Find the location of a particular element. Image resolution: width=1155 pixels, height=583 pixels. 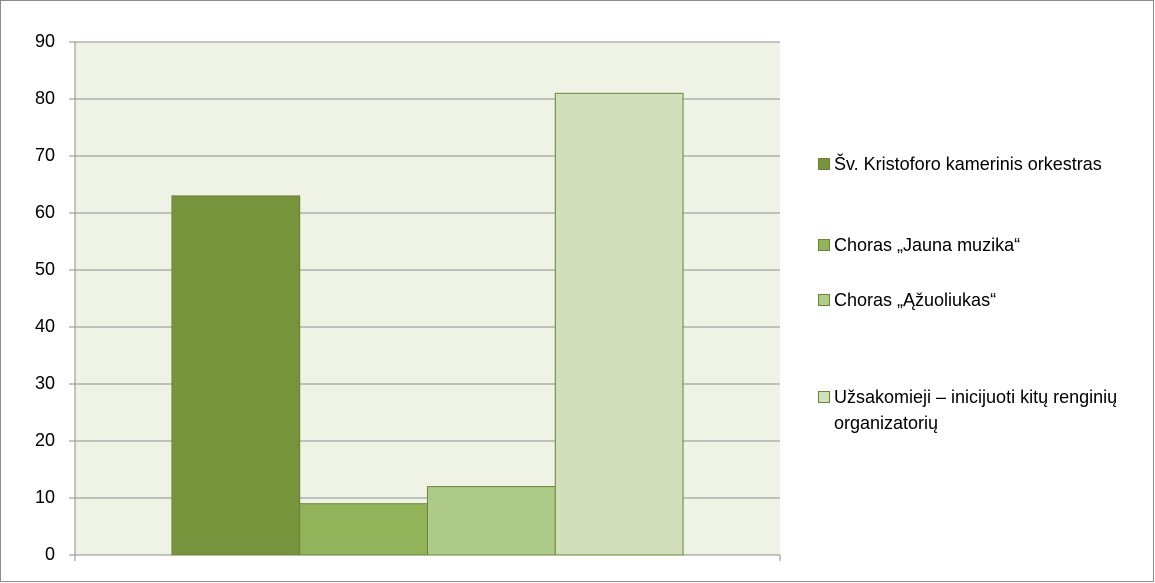

legend-label: Choras „Jauna muzika“ is located at coordinates (927, 245).